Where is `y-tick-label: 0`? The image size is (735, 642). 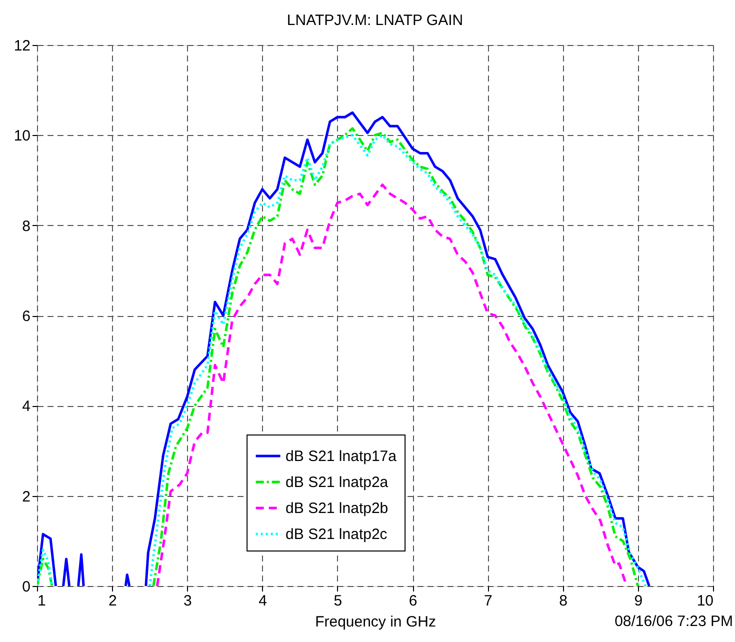
y-tick-label: 0 is located at coordinates (26, 587).